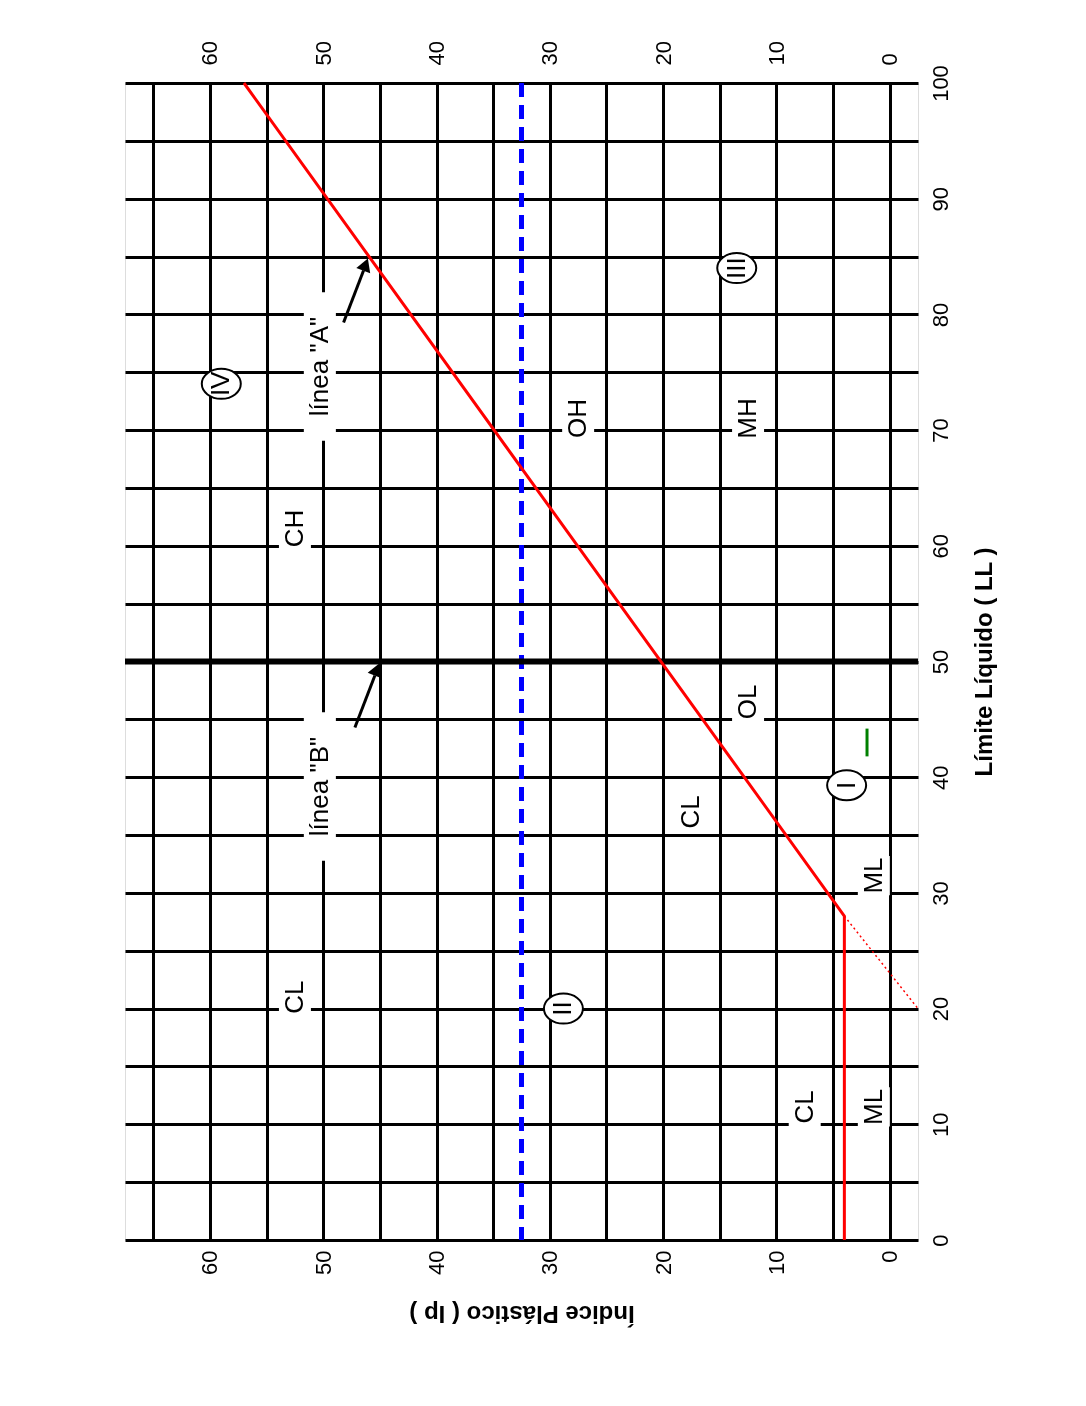 The height and width of the screenshot is (1406, 1086). Describe the element at coordinates (747, 702) in the screenshot. I see `annotation: OL` at that location.